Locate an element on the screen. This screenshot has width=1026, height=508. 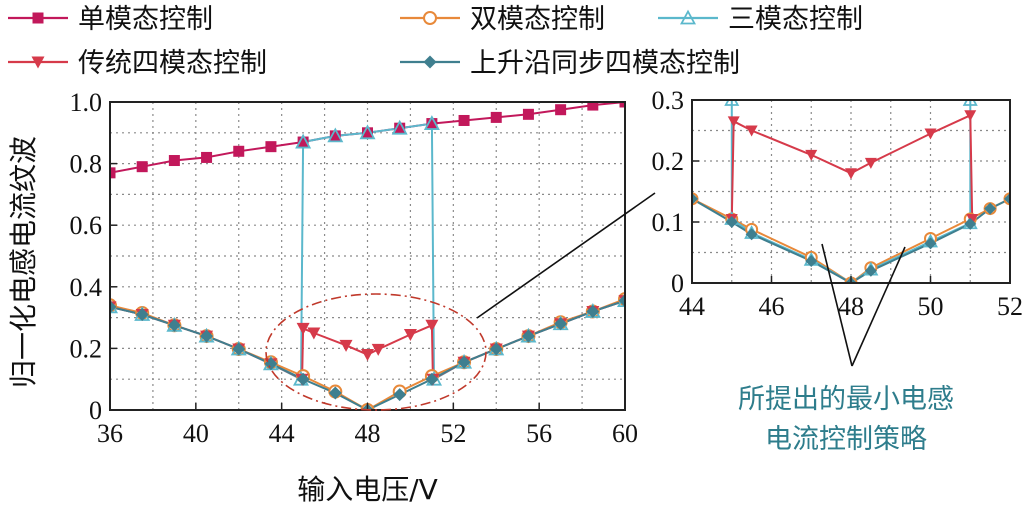
inset-point-s1 is located at coordinates (970, 103).